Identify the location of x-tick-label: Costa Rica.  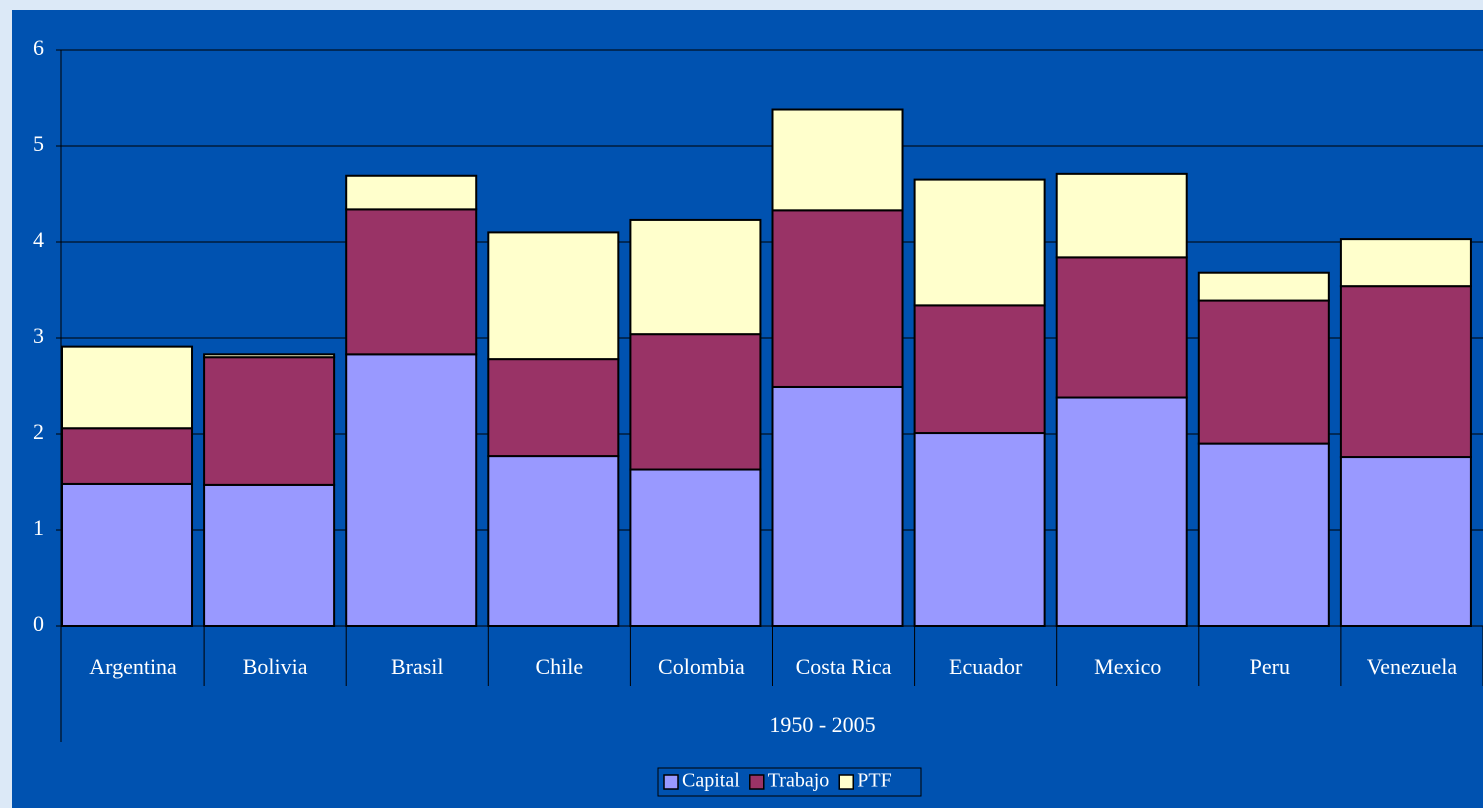
(844, 666).